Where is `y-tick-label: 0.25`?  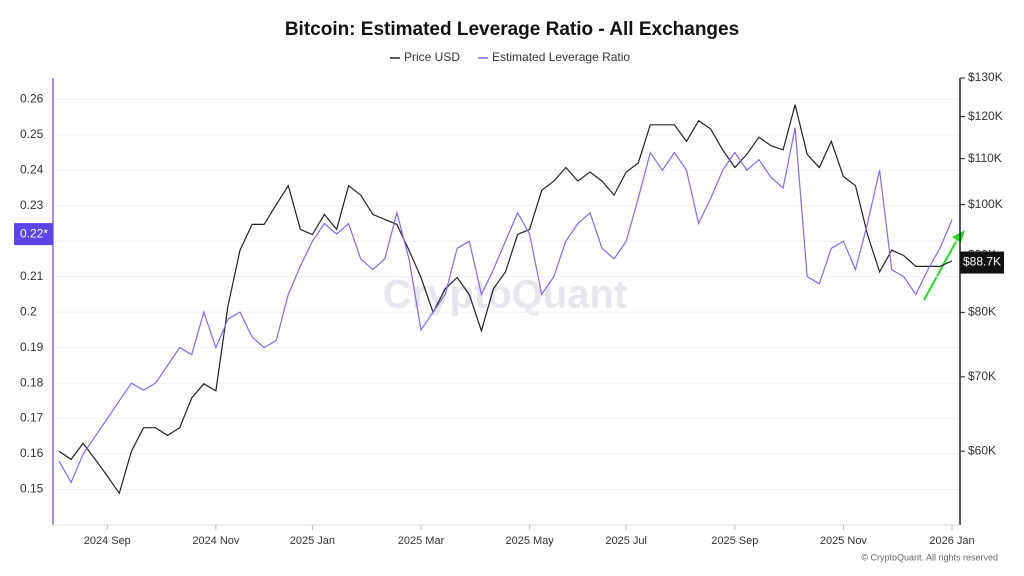 y-tick-label: 0.25 is located at coordinates (32, 134).